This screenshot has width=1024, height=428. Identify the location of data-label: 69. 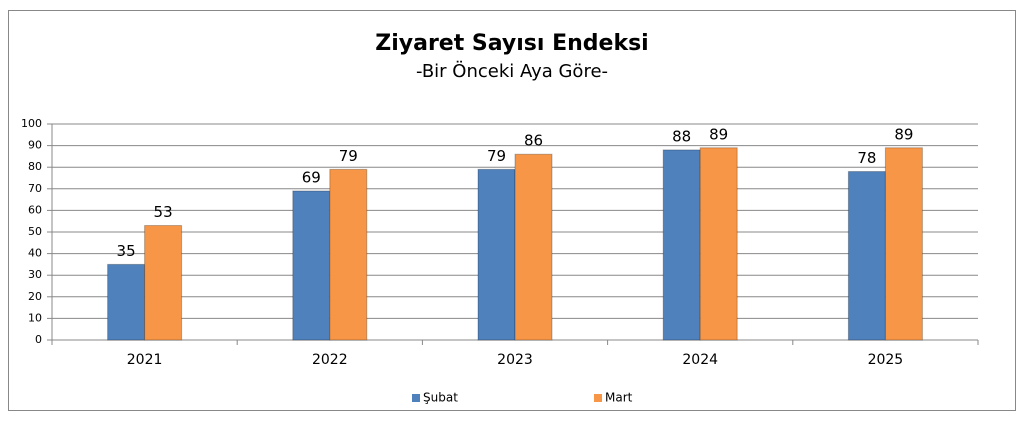
(311, 177).